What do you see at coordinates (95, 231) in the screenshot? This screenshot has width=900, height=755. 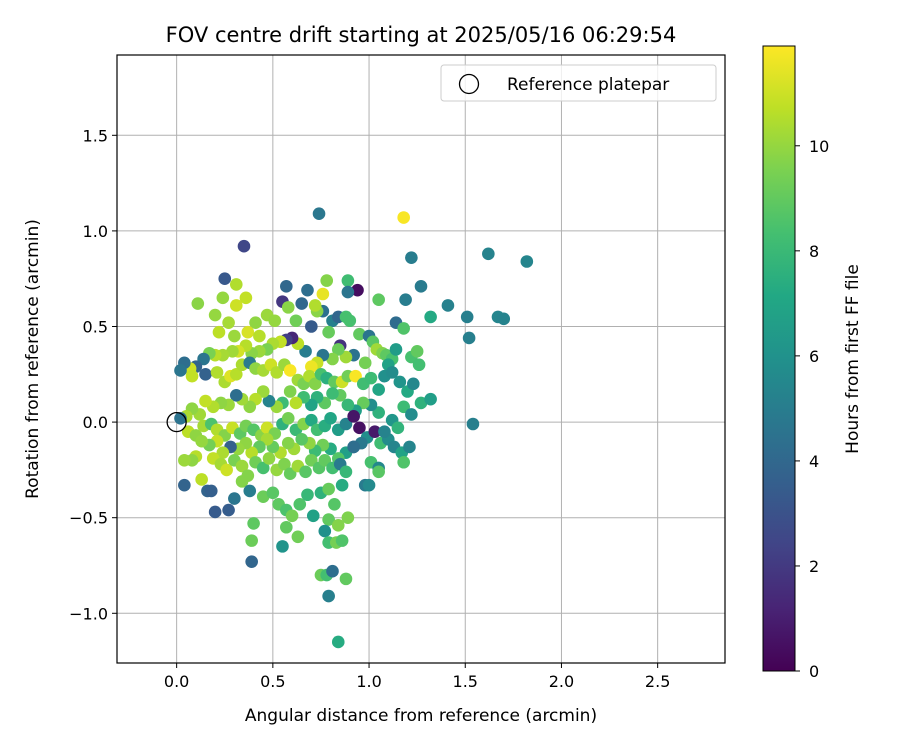 I see `y-tick-label: 1.0` at bounding box center [95, 231].